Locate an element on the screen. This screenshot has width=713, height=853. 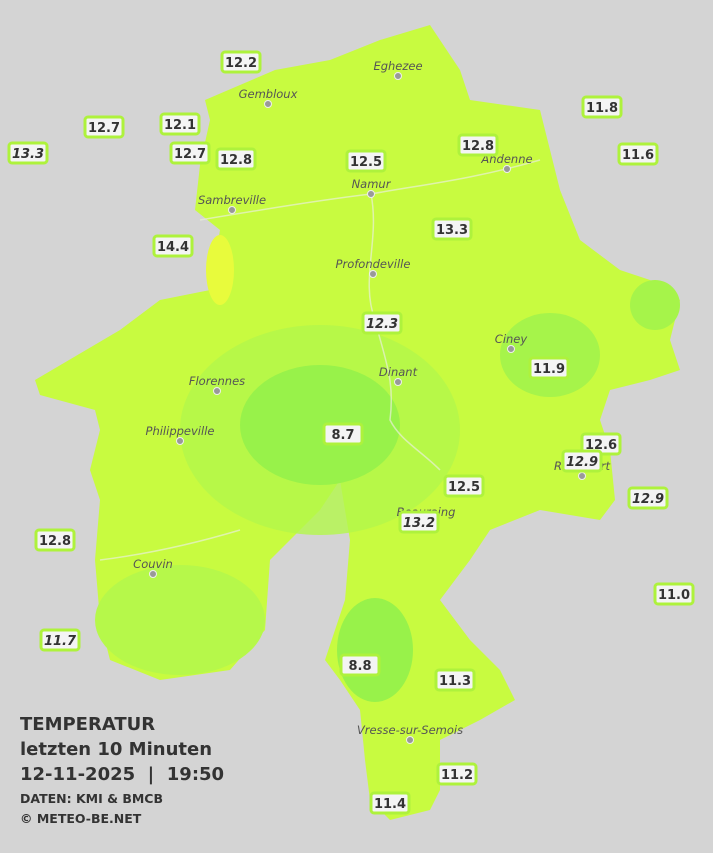
station-value: 8.7 is located at coordinates (342, 435).